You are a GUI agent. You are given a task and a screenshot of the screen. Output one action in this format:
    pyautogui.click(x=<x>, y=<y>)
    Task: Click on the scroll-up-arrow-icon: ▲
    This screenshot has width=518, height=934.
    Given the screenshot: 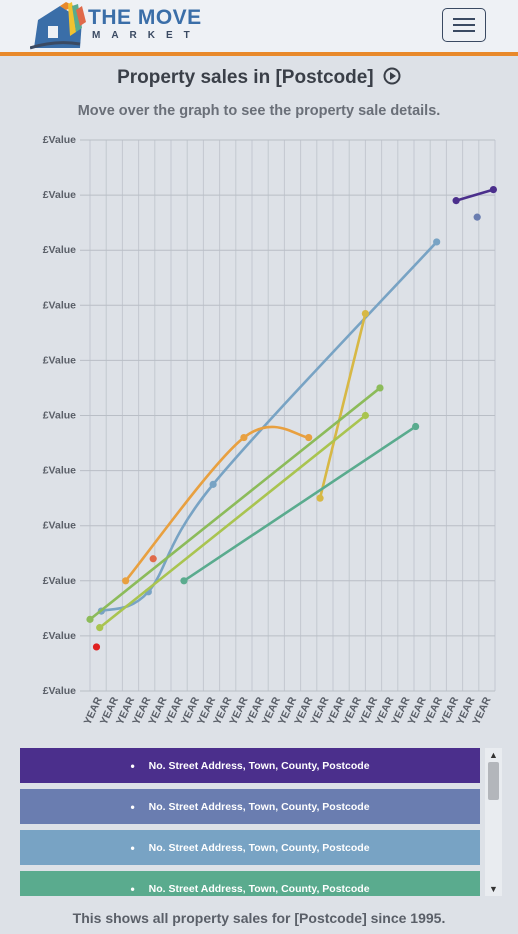 What is the action you would take?
    pyautogui.click(x=493, y=755)
    